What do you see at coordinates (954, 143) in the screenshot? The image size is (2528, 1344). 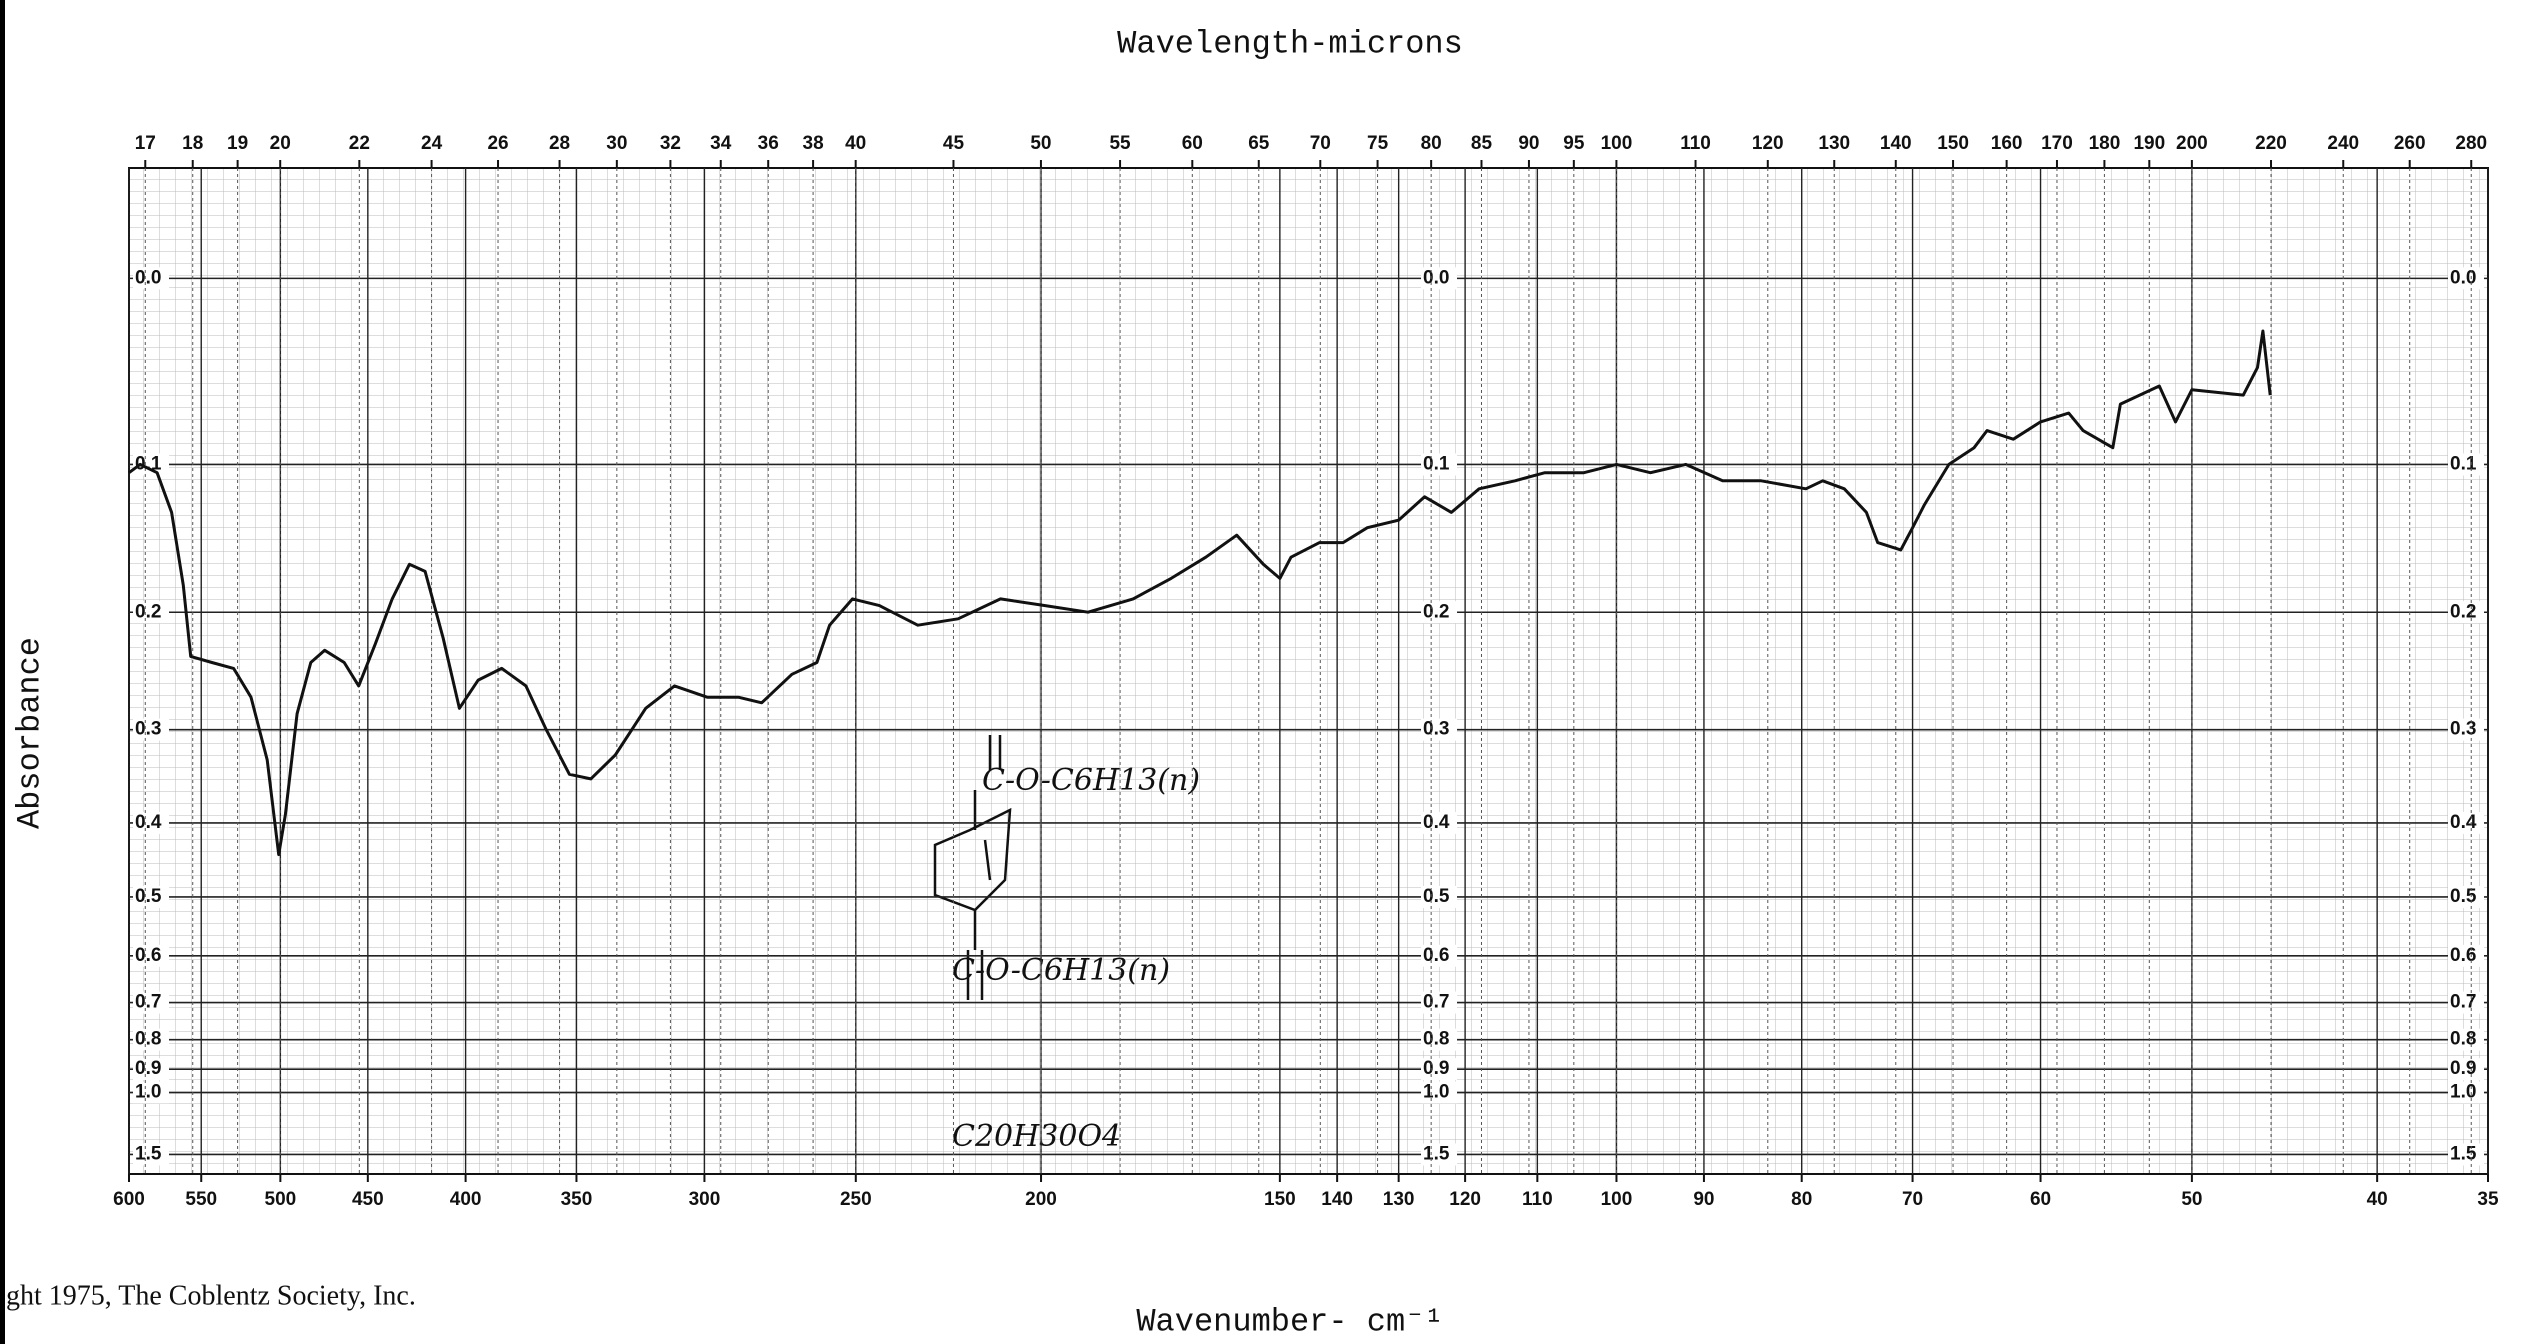 I see `x2-tick-label: 45` at bounding box center [954, 143].